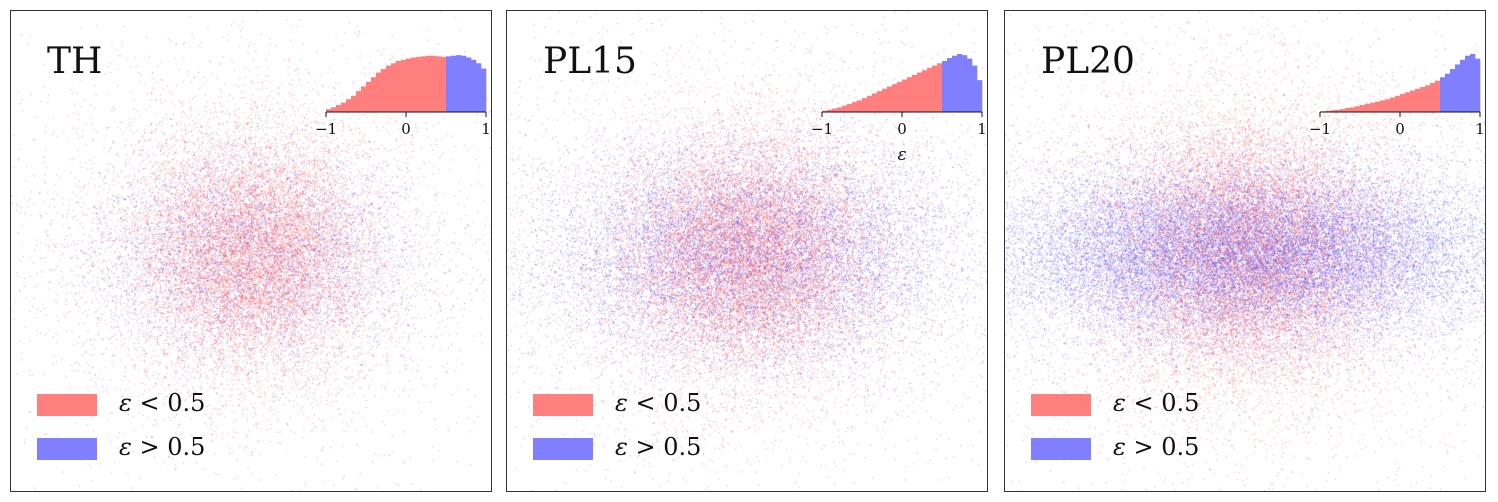  Describe the element at coordinates (1156, 447) in the screenshot. I see `legend-label-high: ε > 0.5` at that location.